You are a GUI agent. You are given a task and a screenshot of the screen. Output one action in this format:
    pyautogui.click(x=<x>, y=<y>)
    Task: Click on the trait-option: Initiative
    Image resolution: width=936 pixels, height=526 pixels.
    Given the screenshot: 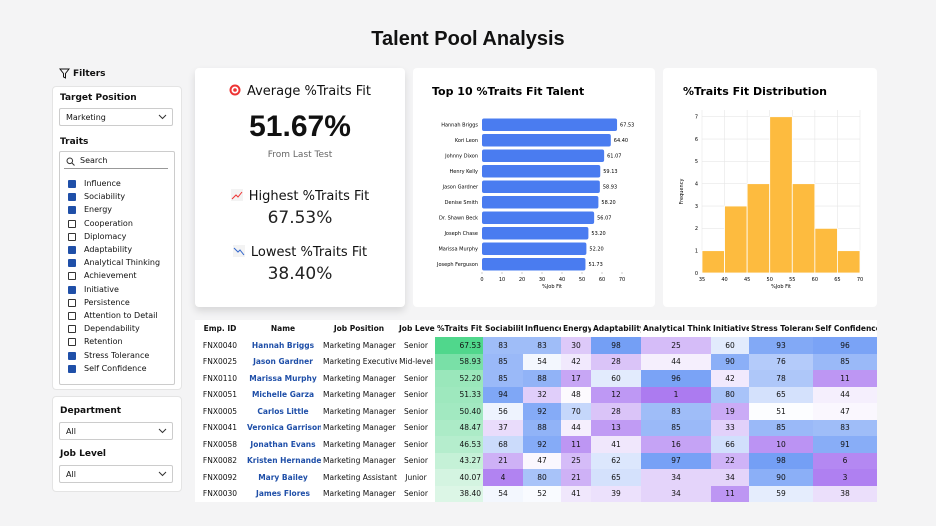 What is the action you would take?
    pyautogui.click(x=93, y=290)
    